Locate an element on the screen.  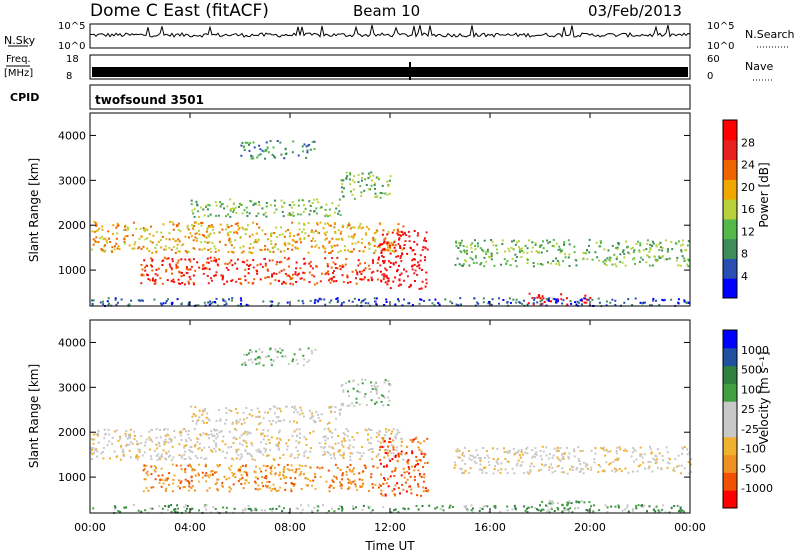
y-tick-label: 1000 is located at coordinates (72, 477).